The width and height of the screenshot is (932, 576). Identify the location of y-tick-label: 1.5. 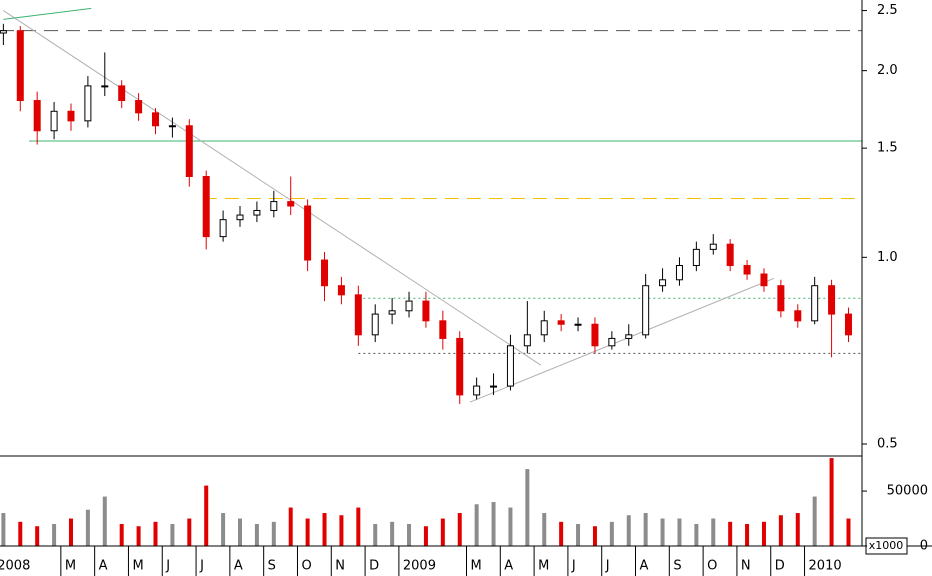
(887, 148).